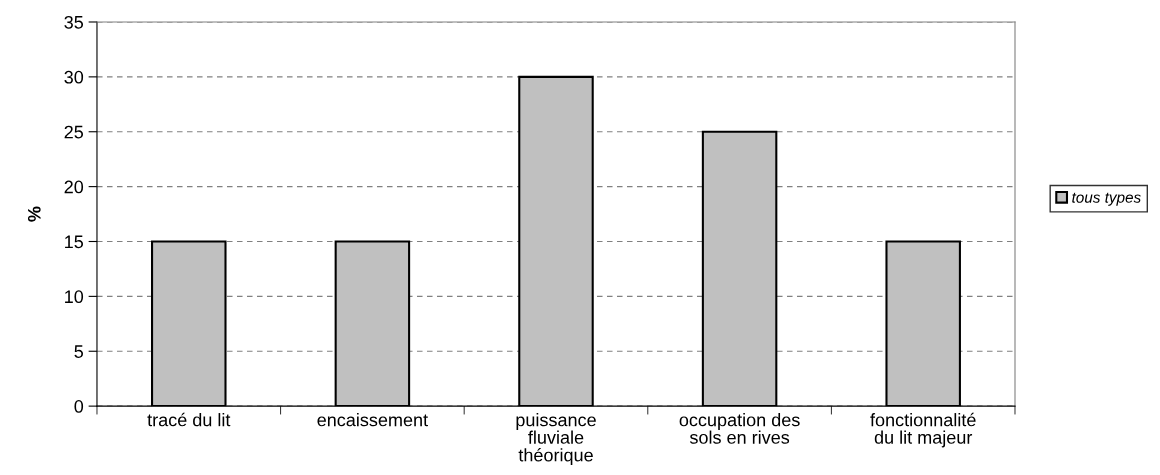 Image resolution: width=1160 pixels, height=475 pixels. I want to click on y-tick-label: 35, so click(74, 22).